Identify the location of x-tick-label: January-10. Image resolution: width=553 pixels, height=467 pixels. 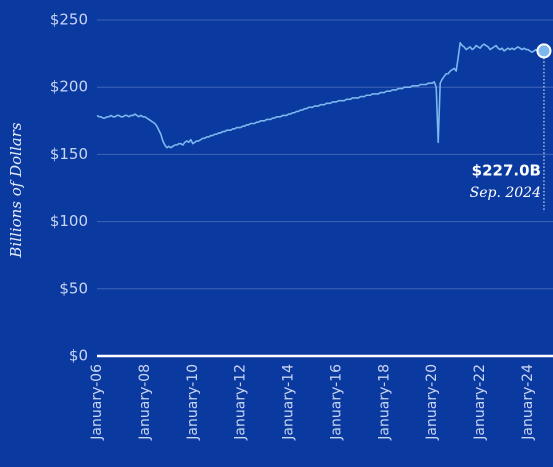
(193, 402).